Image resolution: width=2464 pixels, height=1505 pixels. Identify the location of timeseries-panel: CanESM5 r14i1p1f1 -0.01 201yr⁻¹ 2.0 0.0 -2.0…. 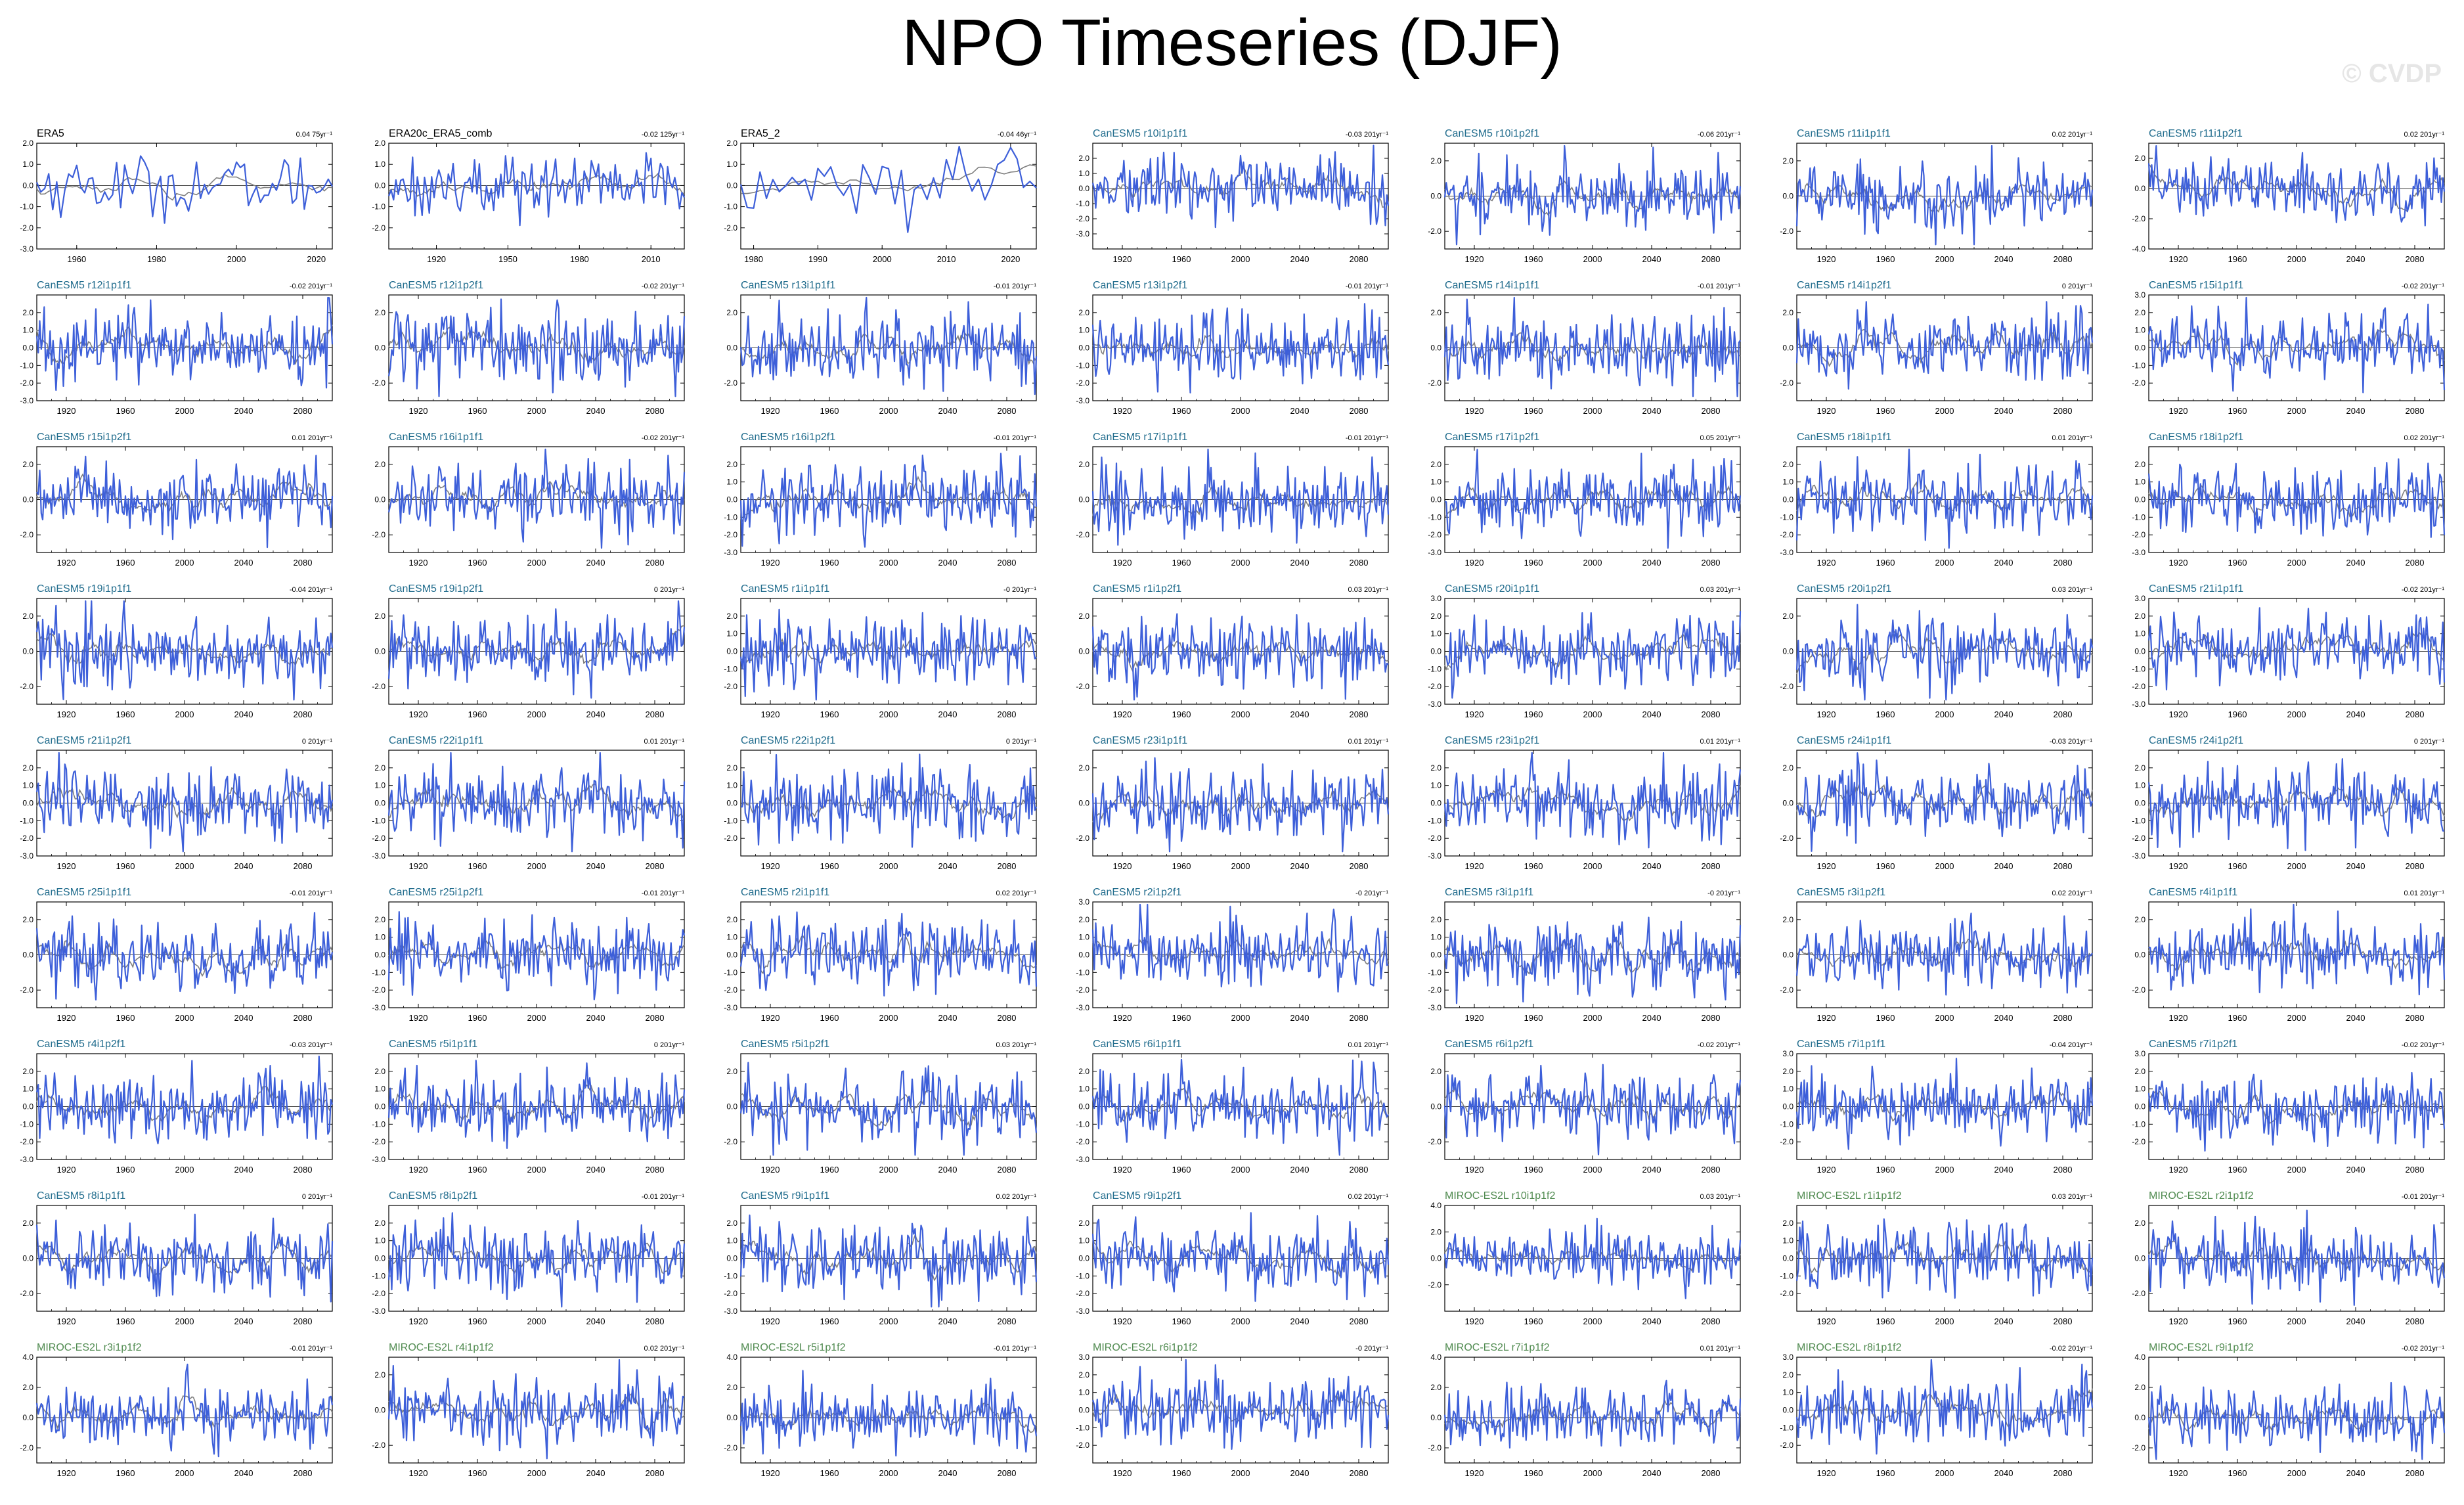
(1584, 348).